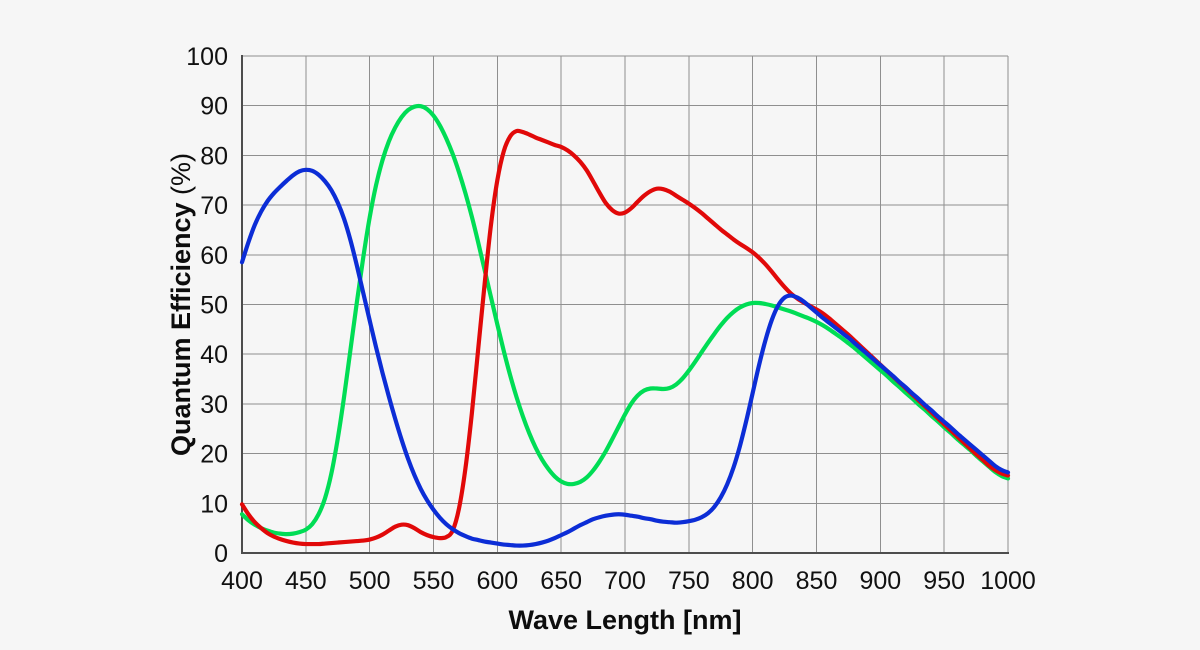  What do you see at coordinates (689, 581) in the screenshot?
I see `x-tick-750: 750` at bounding box center [689, 581].